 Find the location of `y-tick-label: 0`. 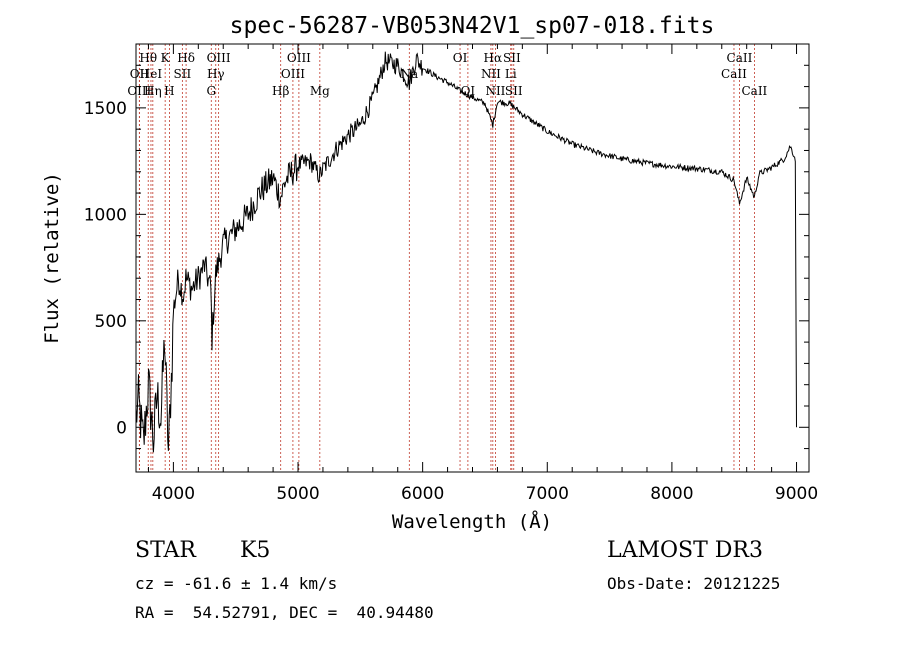

y-tick-label: 0 is located at coordinates (121, 428).